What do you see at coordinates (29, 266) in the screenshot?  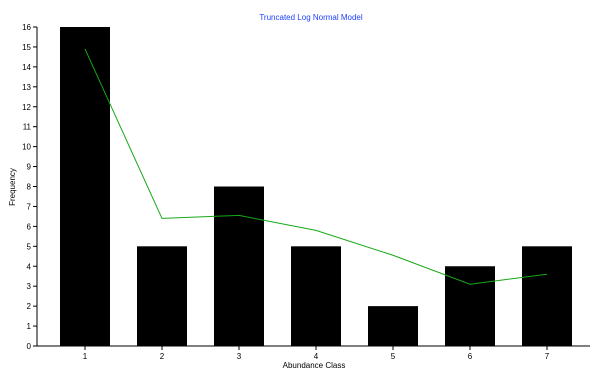 I see `y-tick-label: 4` at bounding box center [29, 266].